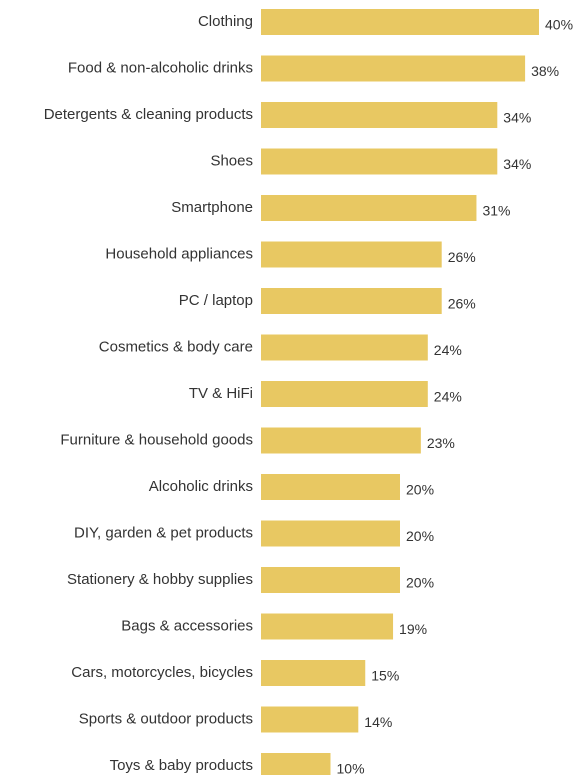  I want to click on bar-row: Cosmetics & body care 24%, so click(280, 347).